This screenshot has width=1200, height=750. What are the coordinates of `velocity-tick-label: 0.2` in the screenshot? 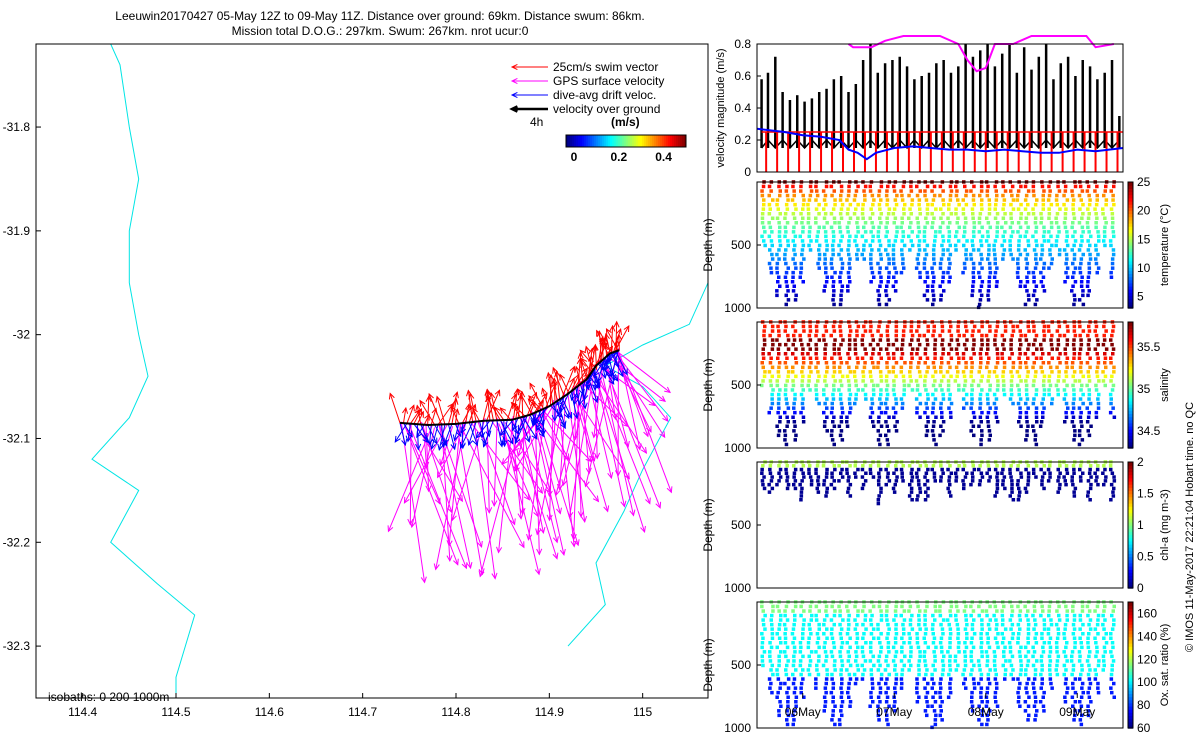 It's located at (742, 140).